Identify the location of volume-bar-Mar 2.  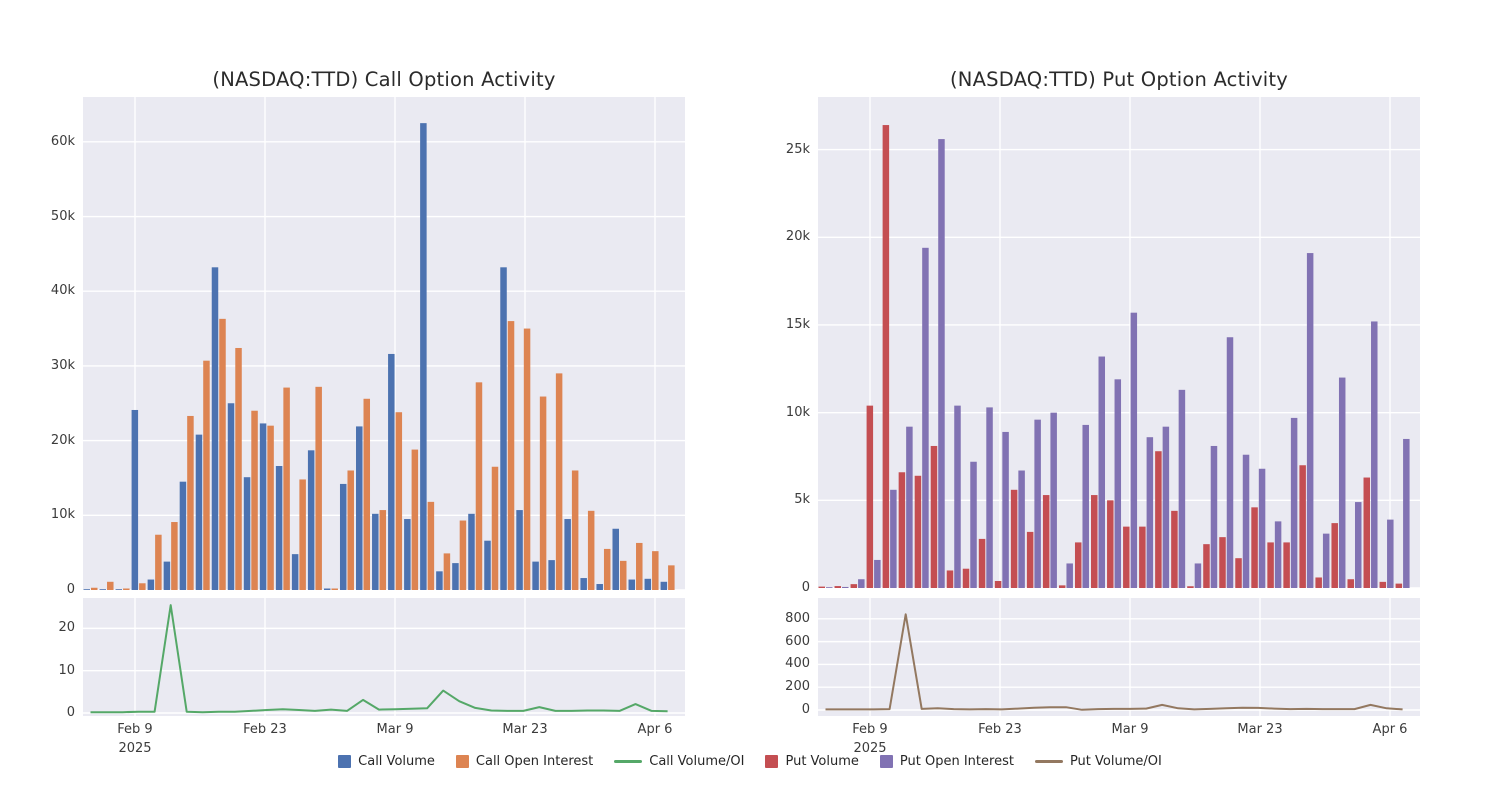
(327, 589).